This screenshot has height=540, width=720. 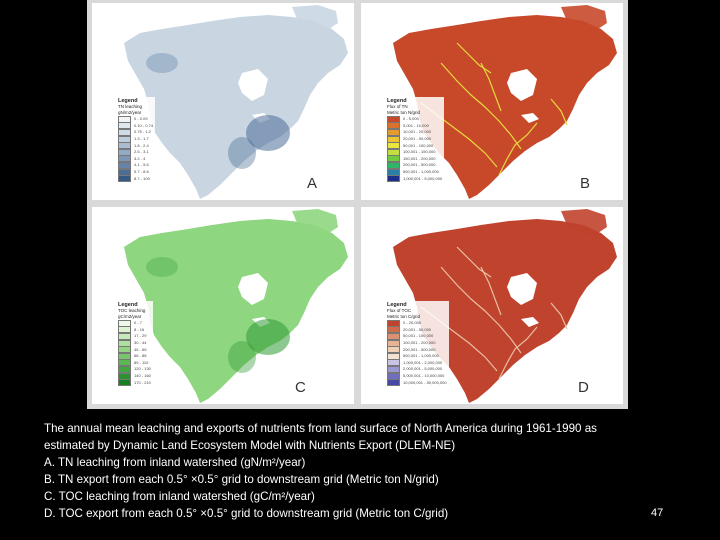 I want to click on legend-item: 10,000,001 - 50,000,000, so click(x=417, y=383).